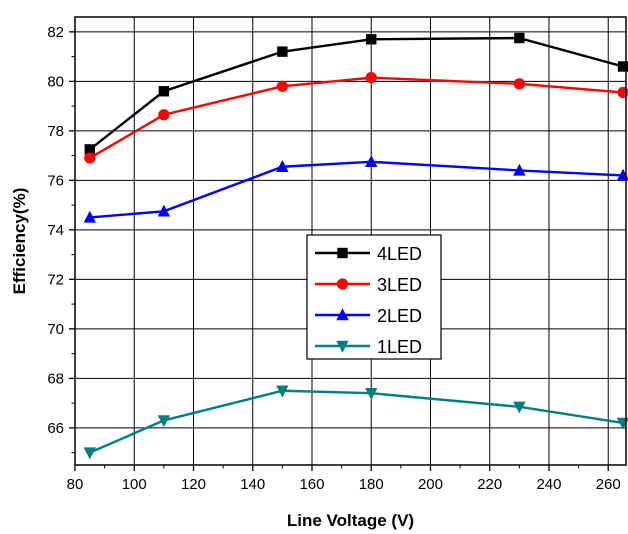 The height and width of the screenshot is (534, 628). Describe the element at coordinates (342, 284) in the screenshot. I see `legend-marker-3led` at that location.